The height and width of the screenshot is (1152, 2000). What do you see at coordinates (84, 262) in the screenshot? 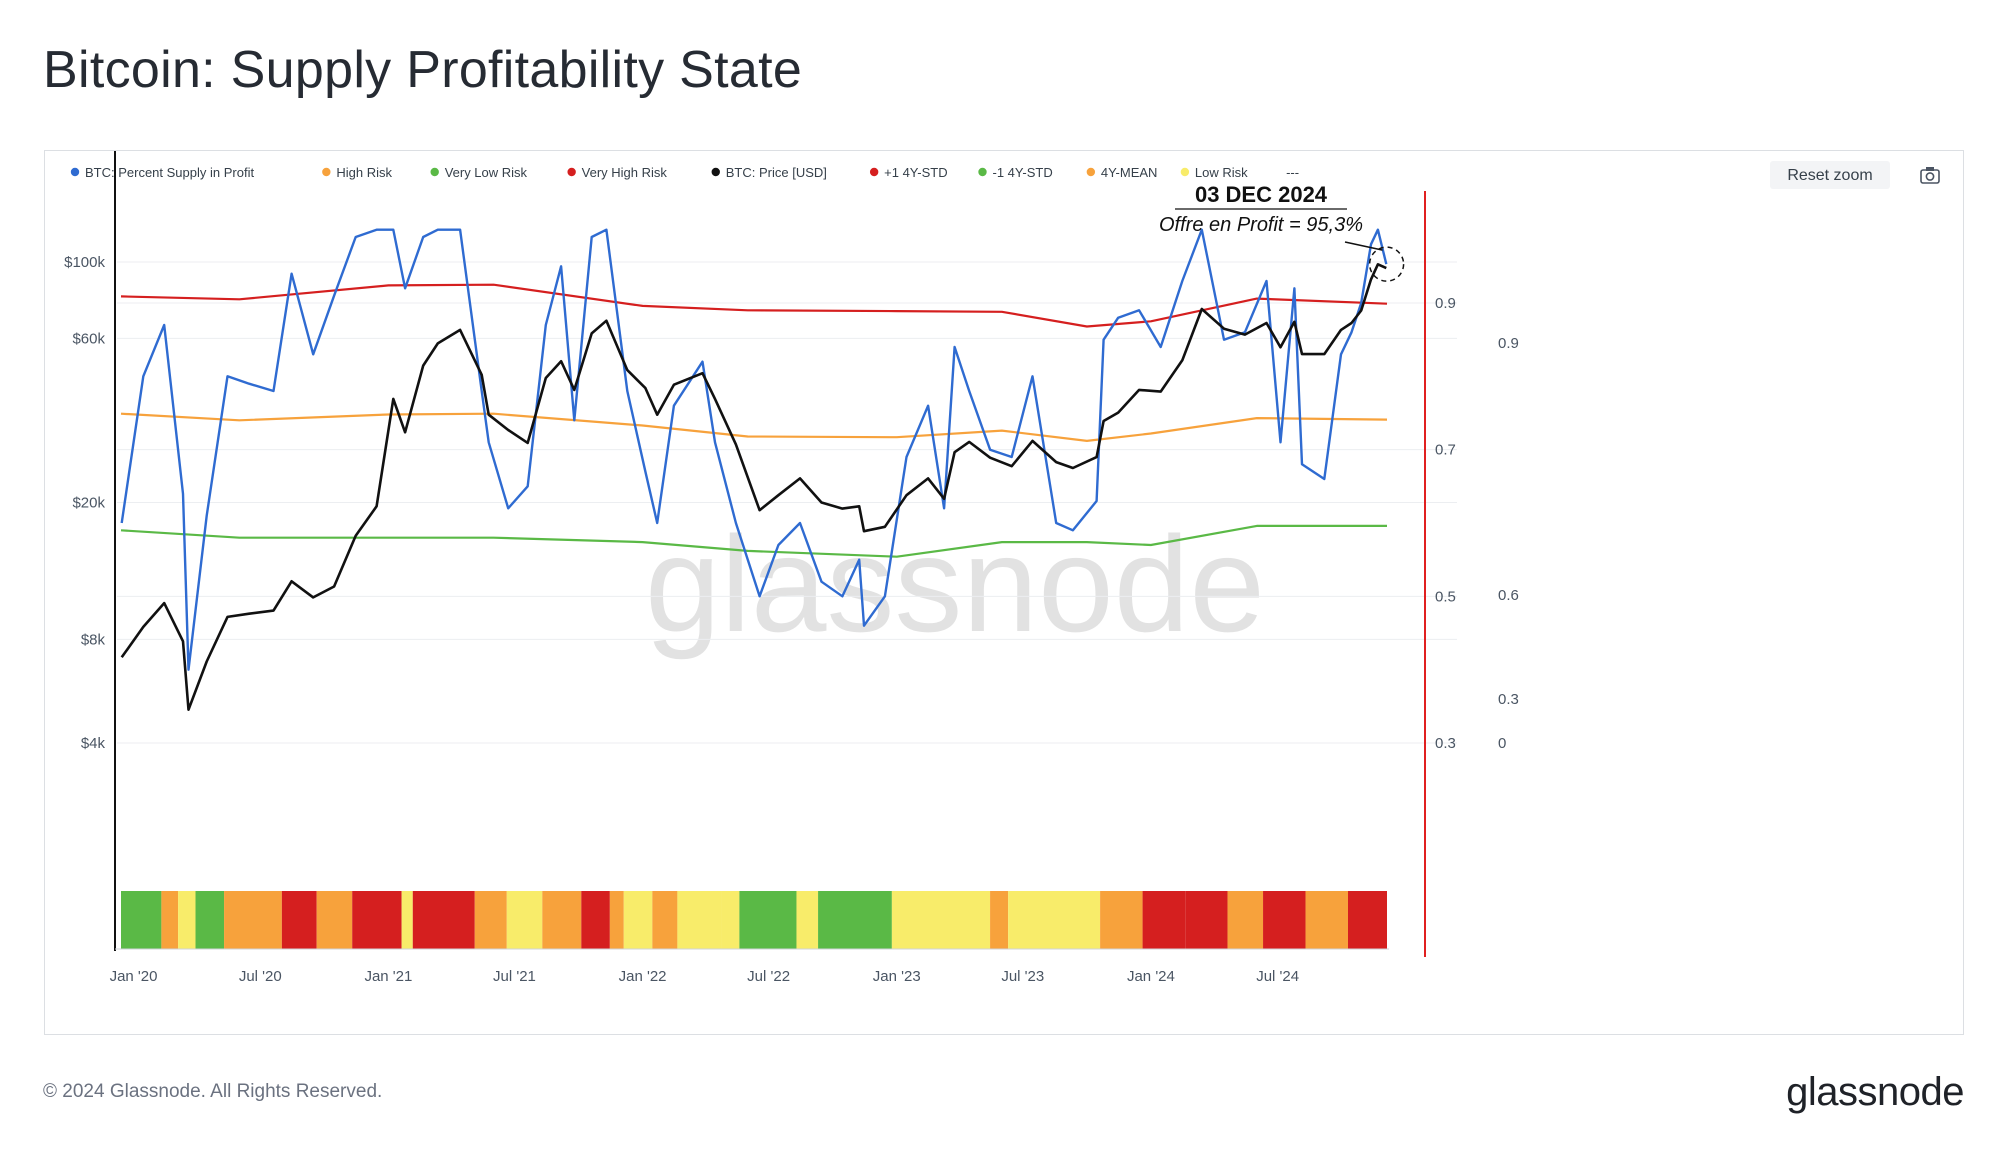
I see `y-left-tick-4: $100k` at bounding box center [84, 262].